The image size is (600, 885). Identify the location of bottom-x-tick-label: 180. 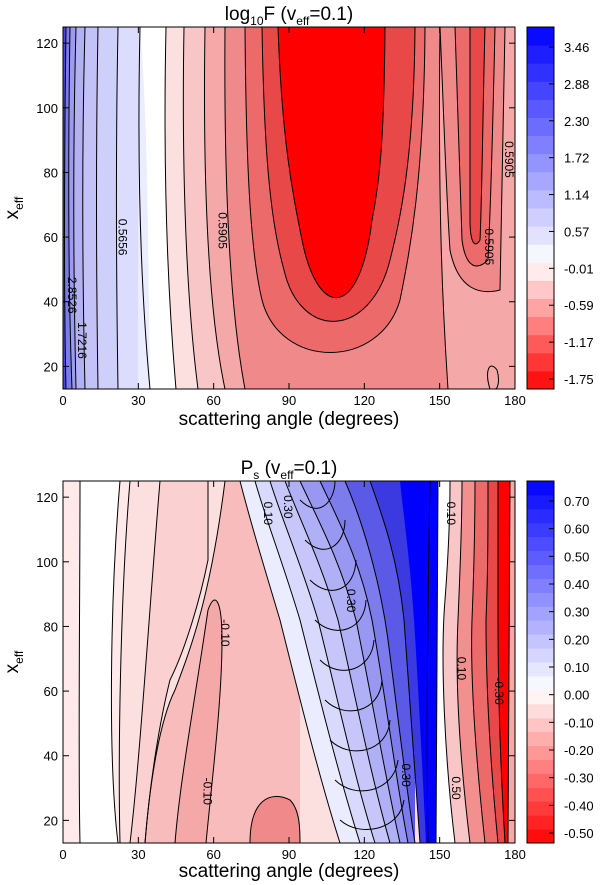
(515, 854).